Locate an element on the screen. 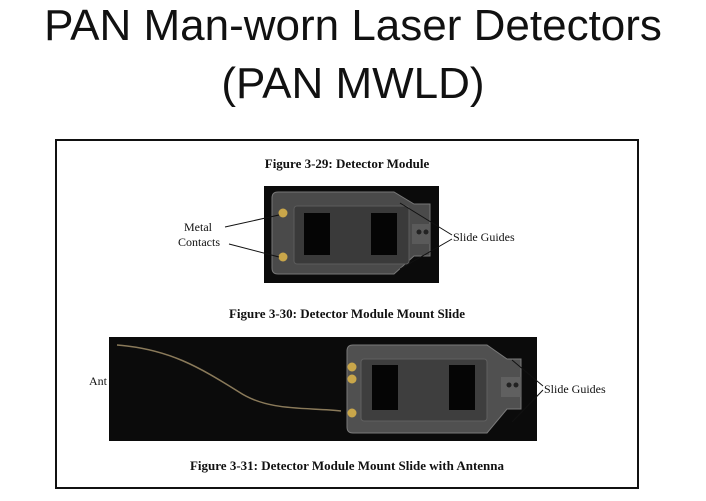 This screenshot has width=706, height=501. detector-module-photo is located at coordinates (351, 234).